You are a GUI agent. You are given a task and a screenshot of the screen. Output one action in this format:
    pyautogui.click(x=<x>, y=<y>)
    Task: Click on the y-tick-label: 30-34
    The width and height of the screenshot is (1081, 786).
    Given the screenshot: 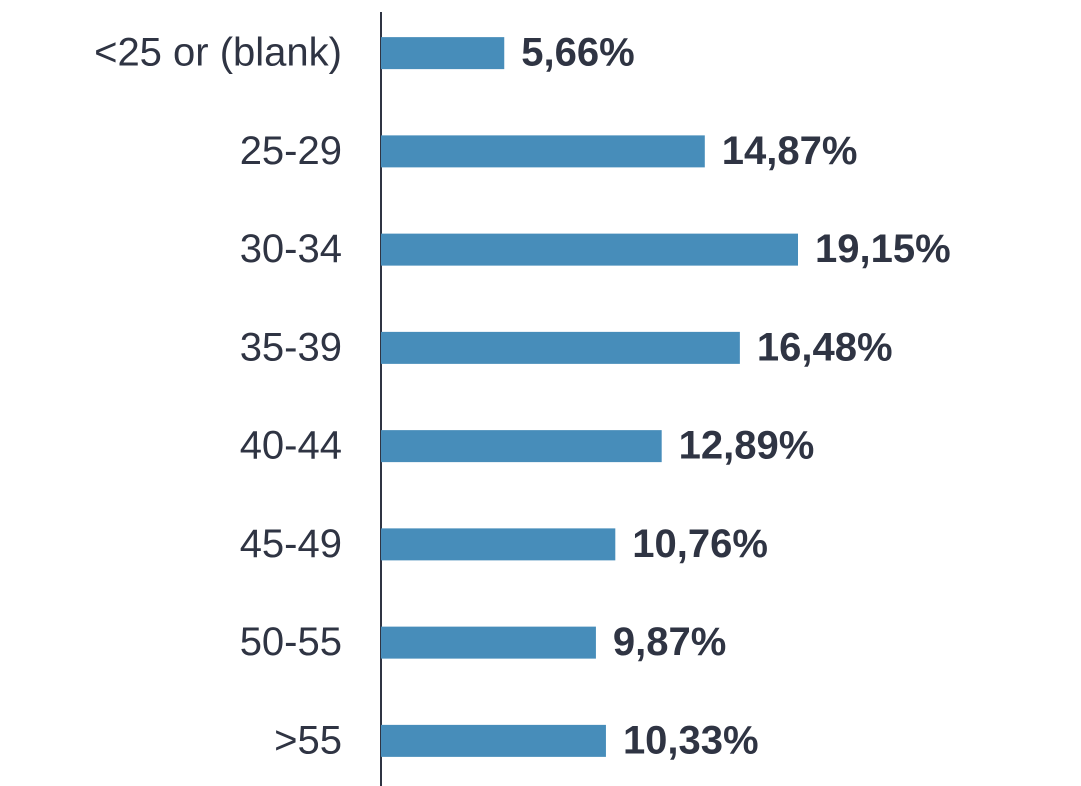 What is the action you would take?
    pyautogui.click(x=291, y=249)
    